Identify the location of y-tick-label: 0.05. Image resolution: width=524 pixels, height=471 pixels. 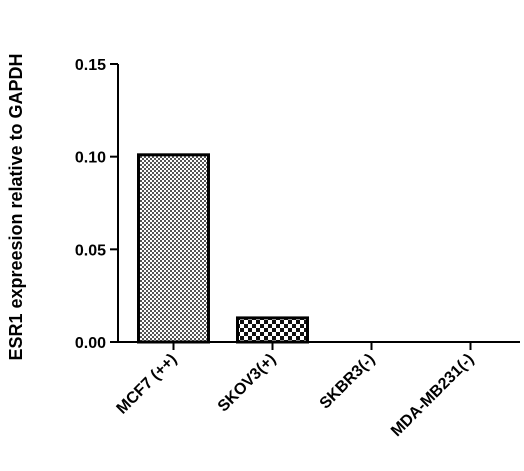
(90, 250).